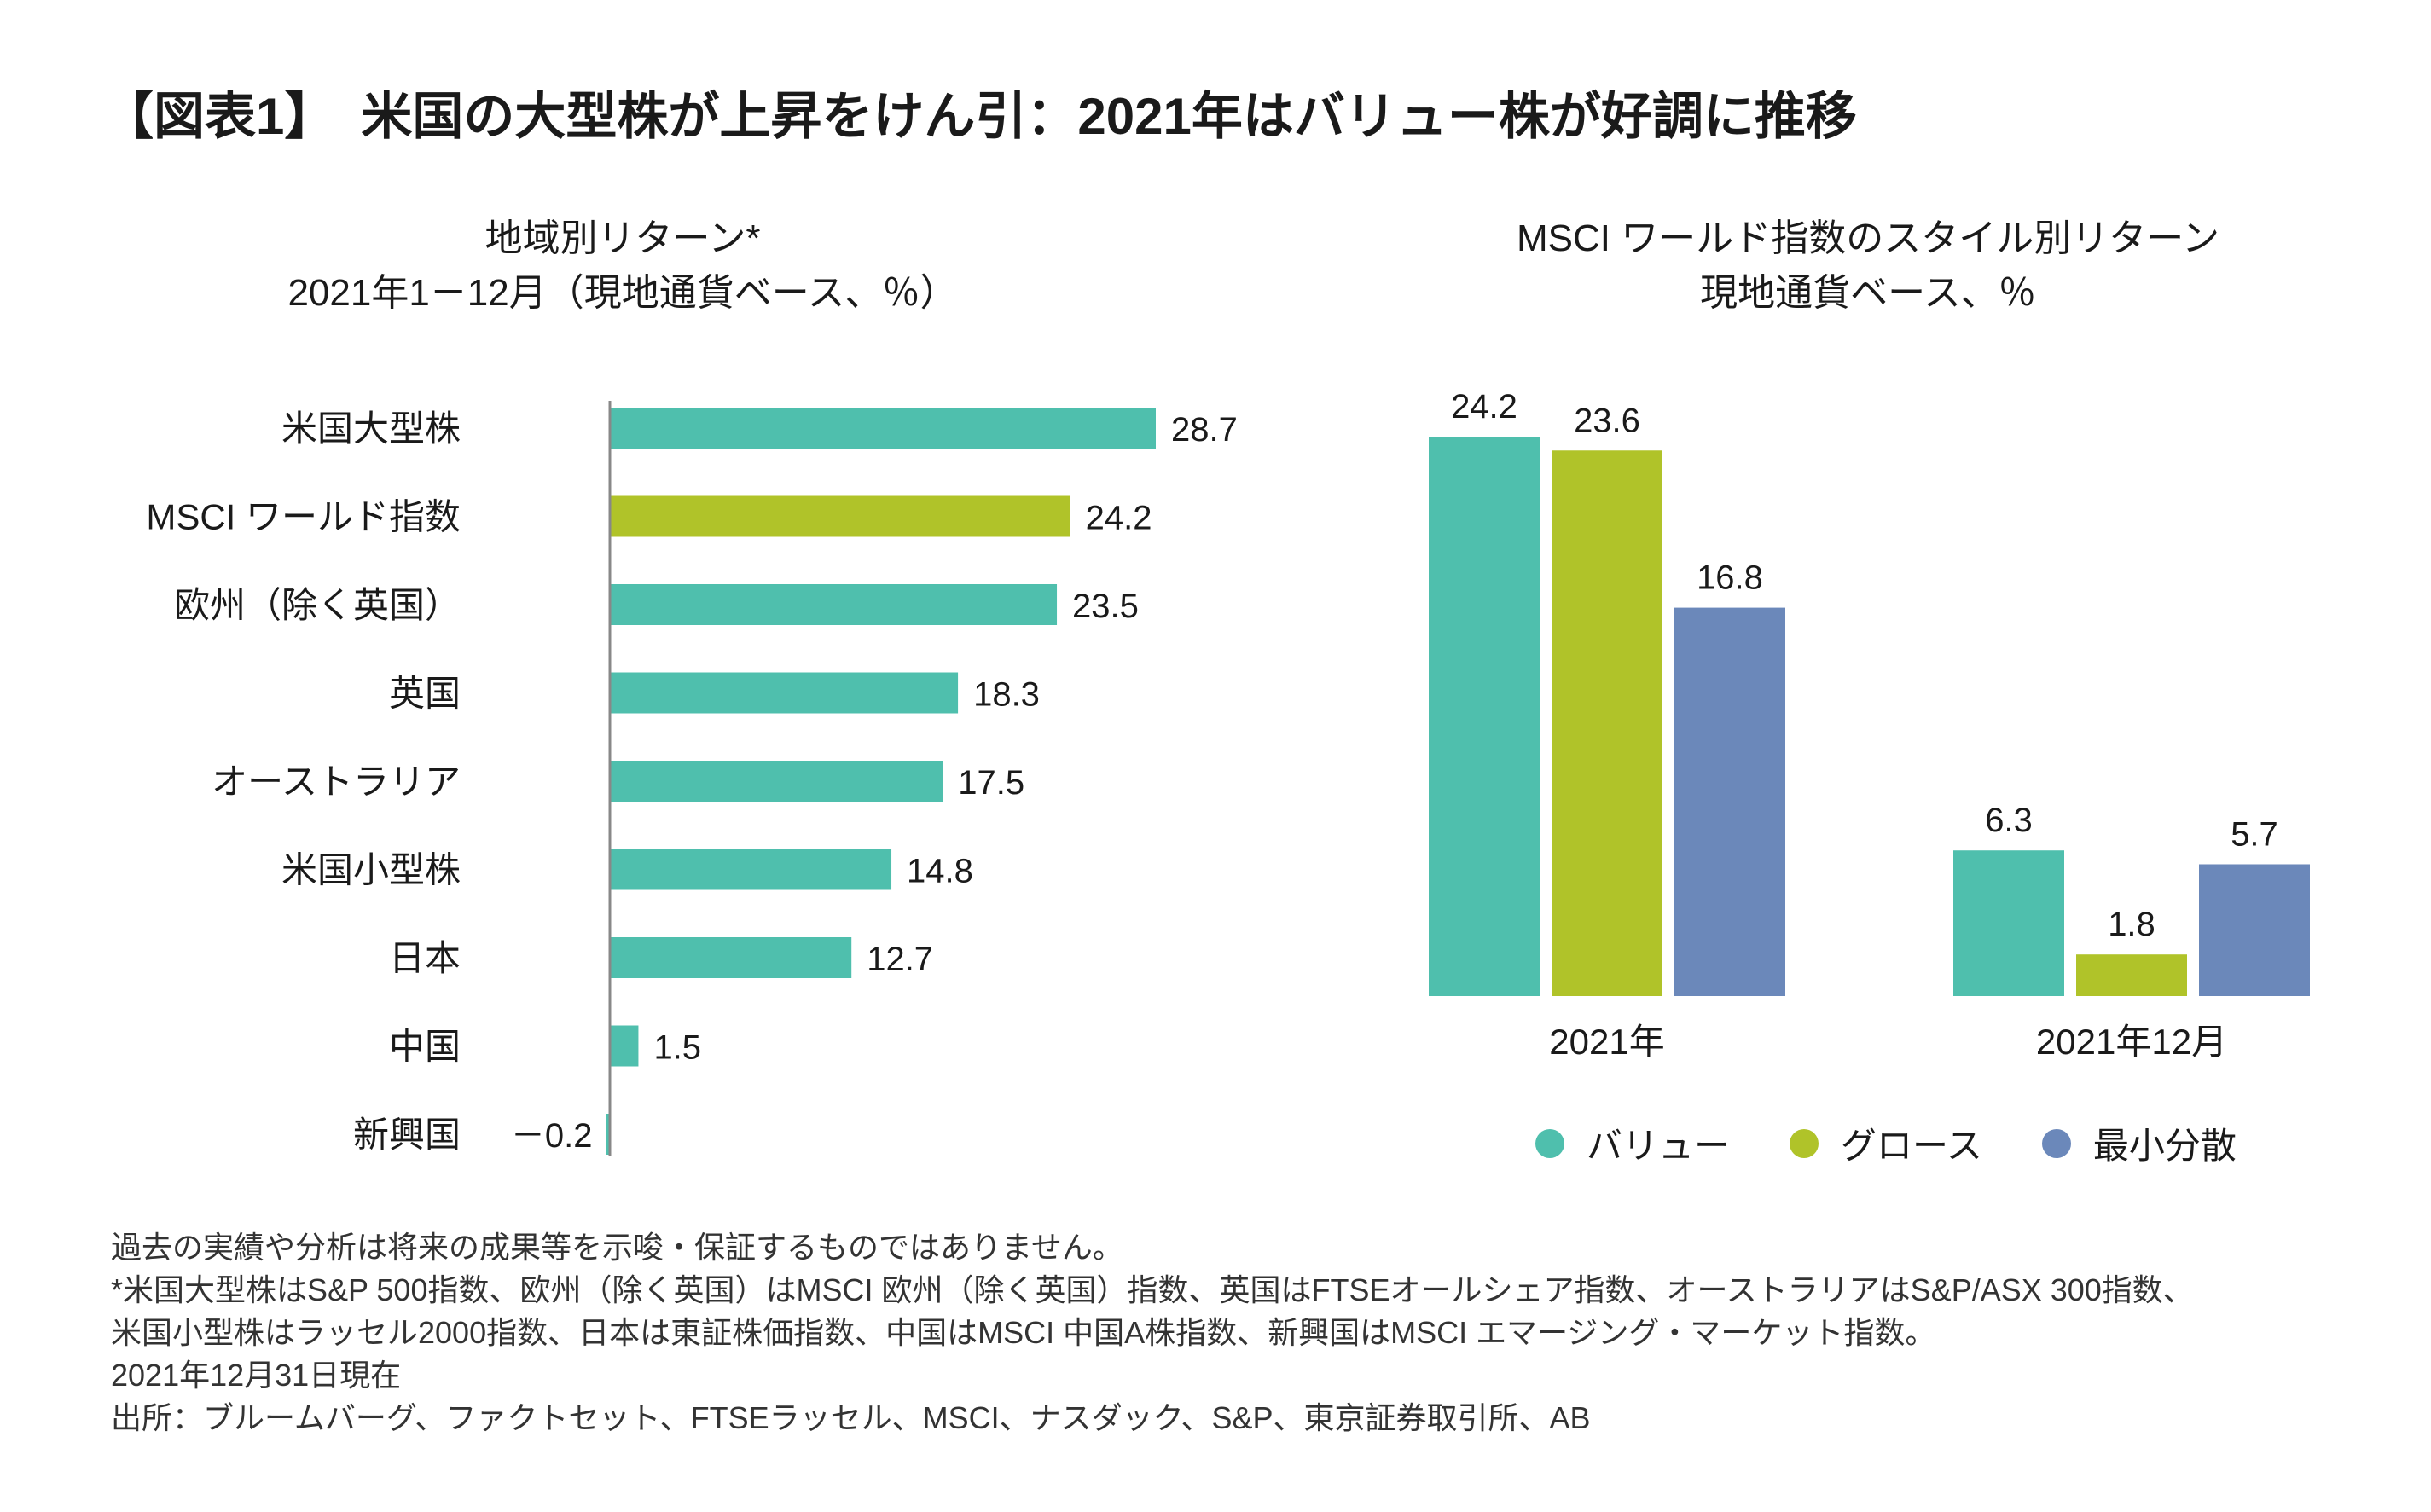 The image size is (2431, 1512). What do you see at coordinates (256, 1375) in the screenshot?
I see `footnote-as-of-date: 2021年12月31日現在` at bounding box center [256, 1375].